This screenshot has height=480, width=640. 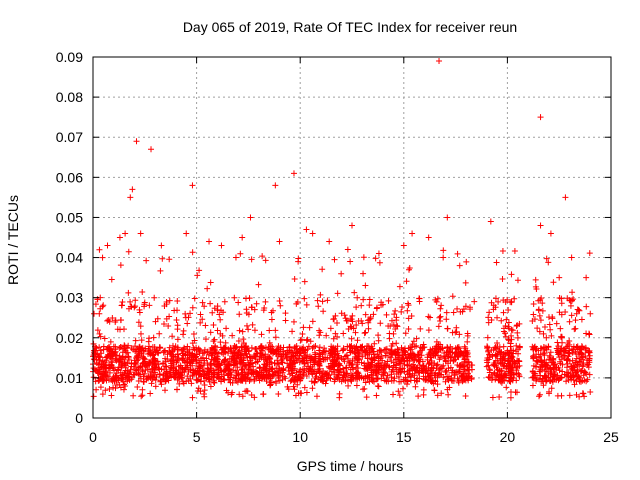 What do you see at coordinates (69, 258) in the screenshot?
I see `y-tick-label: 0.04` at bounding box center [69, 258].